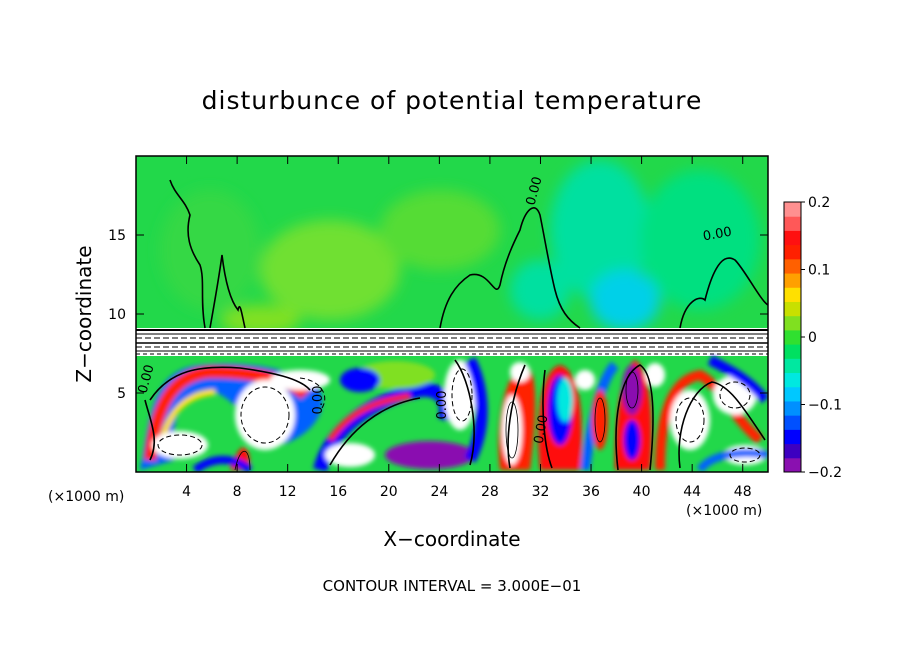 The width and height of the screenshot is (904, 654). What do you see at coordinates (743, 492) in the screenshot?
I see `x-tick-label: 48` at bounding box center [743, 492].